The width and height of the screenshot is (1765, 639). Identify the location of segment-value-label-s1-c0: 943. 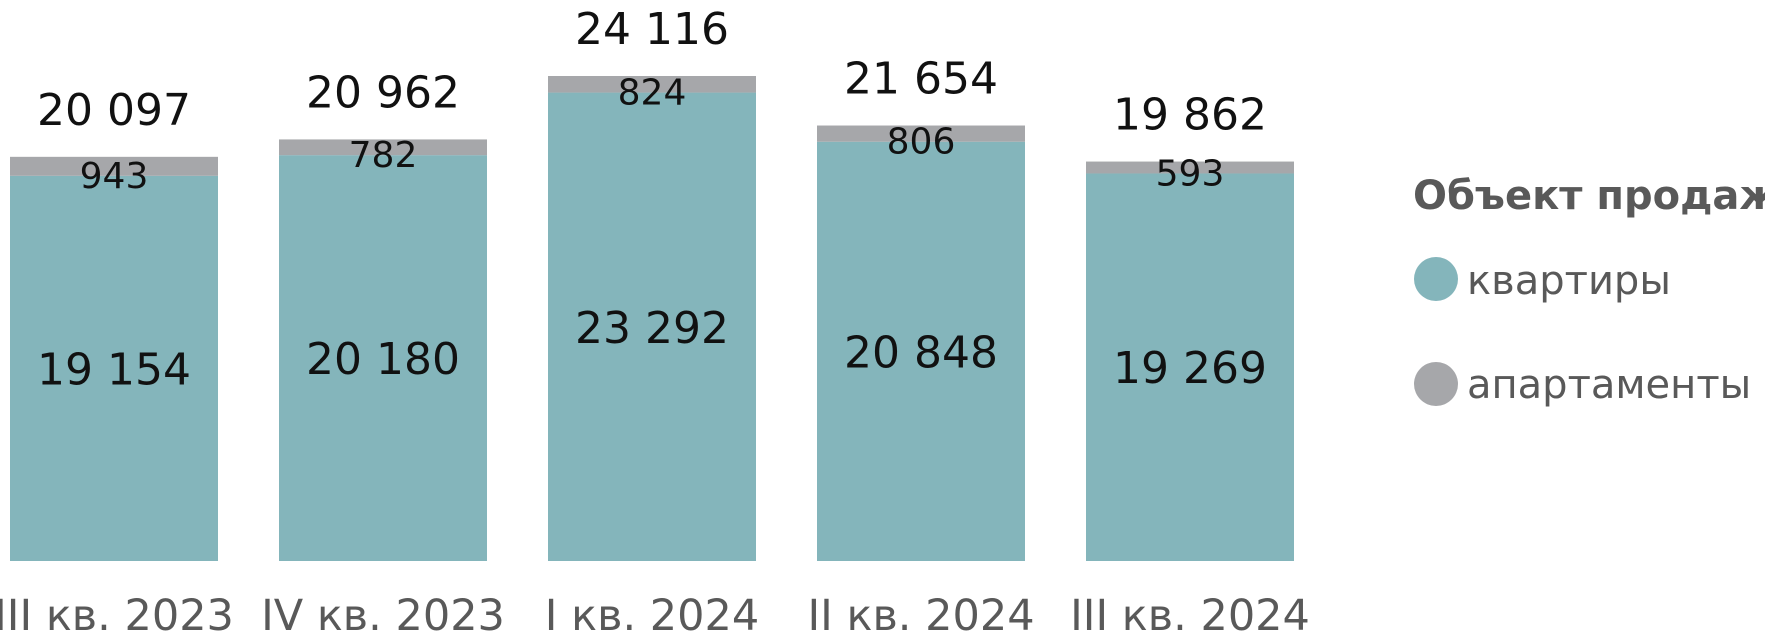
(114, 176).